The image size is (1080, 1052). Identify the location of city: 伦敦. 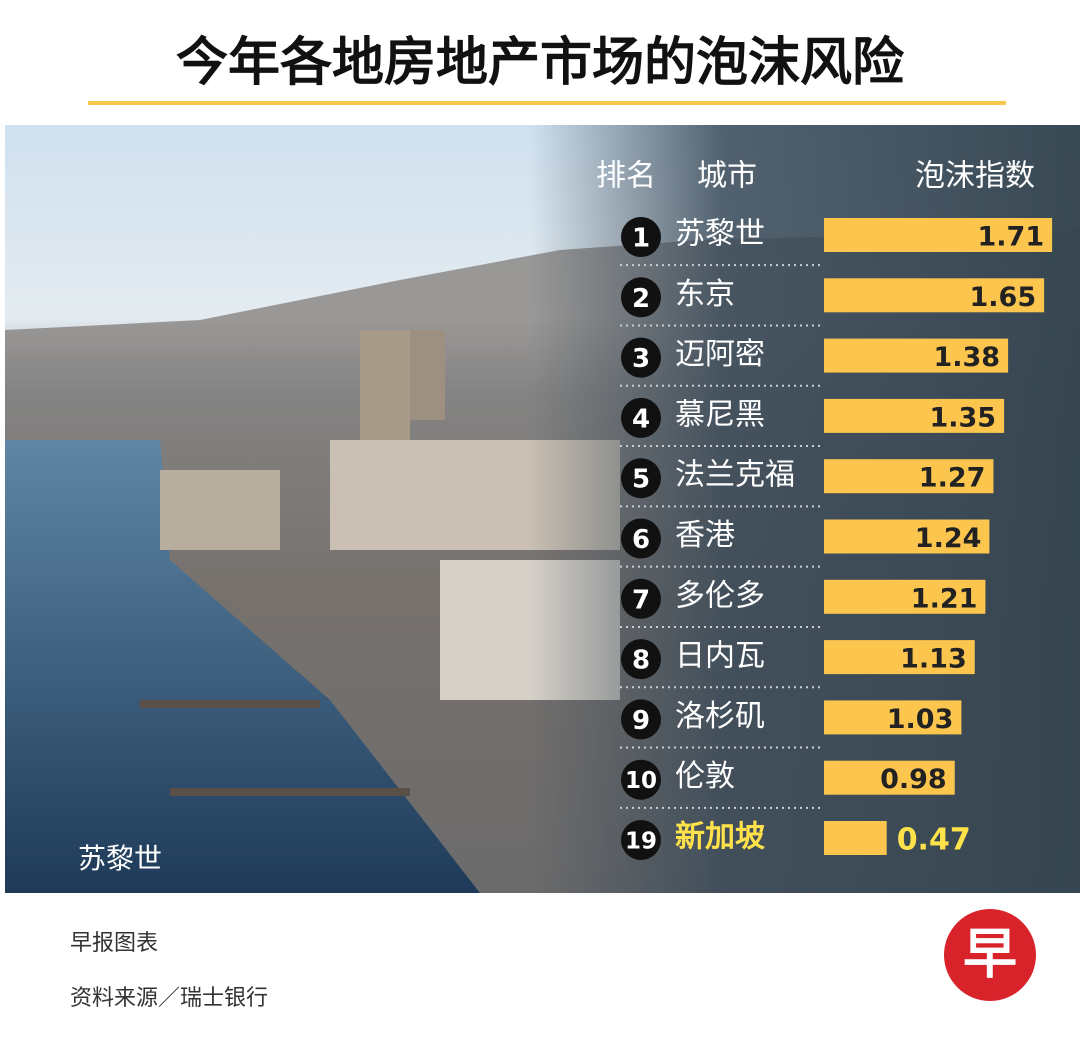
(705, 776).